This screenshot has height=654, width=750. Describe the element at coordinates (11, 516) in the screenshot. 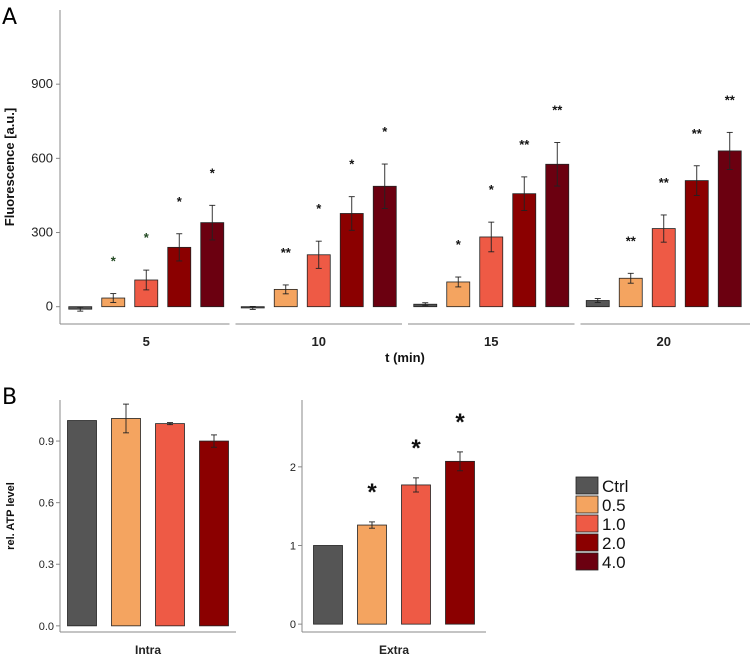

I see `y-axis-title: rel. ATP level` at that location.